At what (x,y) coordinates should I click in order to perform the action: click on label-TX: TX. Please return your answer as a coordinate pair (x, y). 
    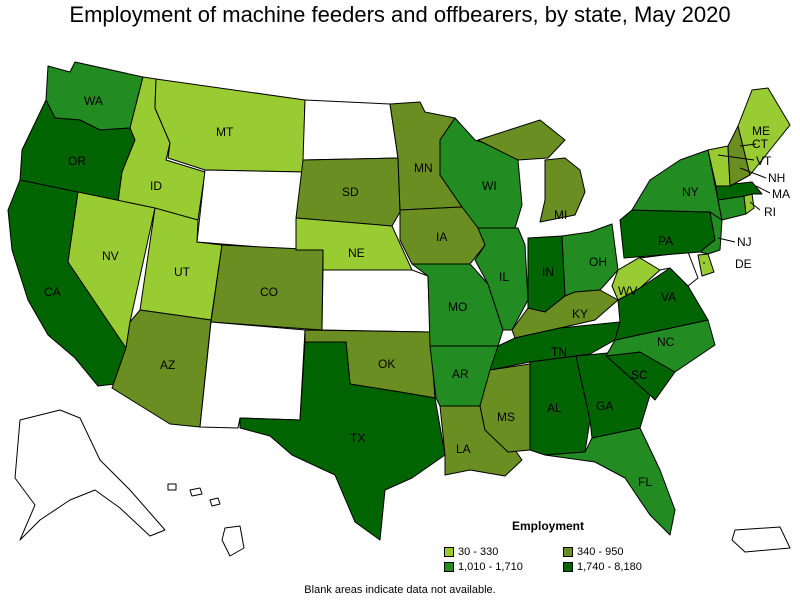
    Looking at the image, I should click on (357, 438).